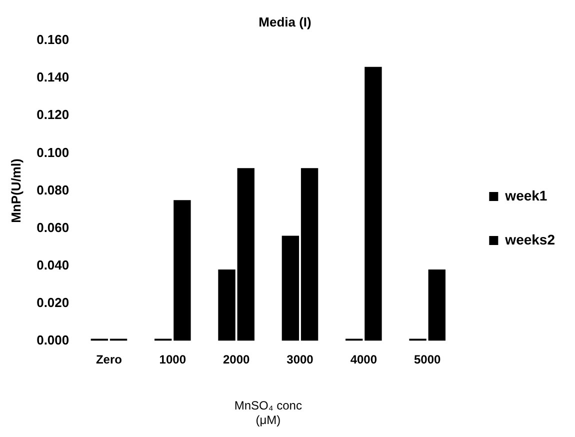  What do you see at coordinates (172, 359) in the screenshot?
I see `x-tick-label: 1000` at bounding box center [172, 359].